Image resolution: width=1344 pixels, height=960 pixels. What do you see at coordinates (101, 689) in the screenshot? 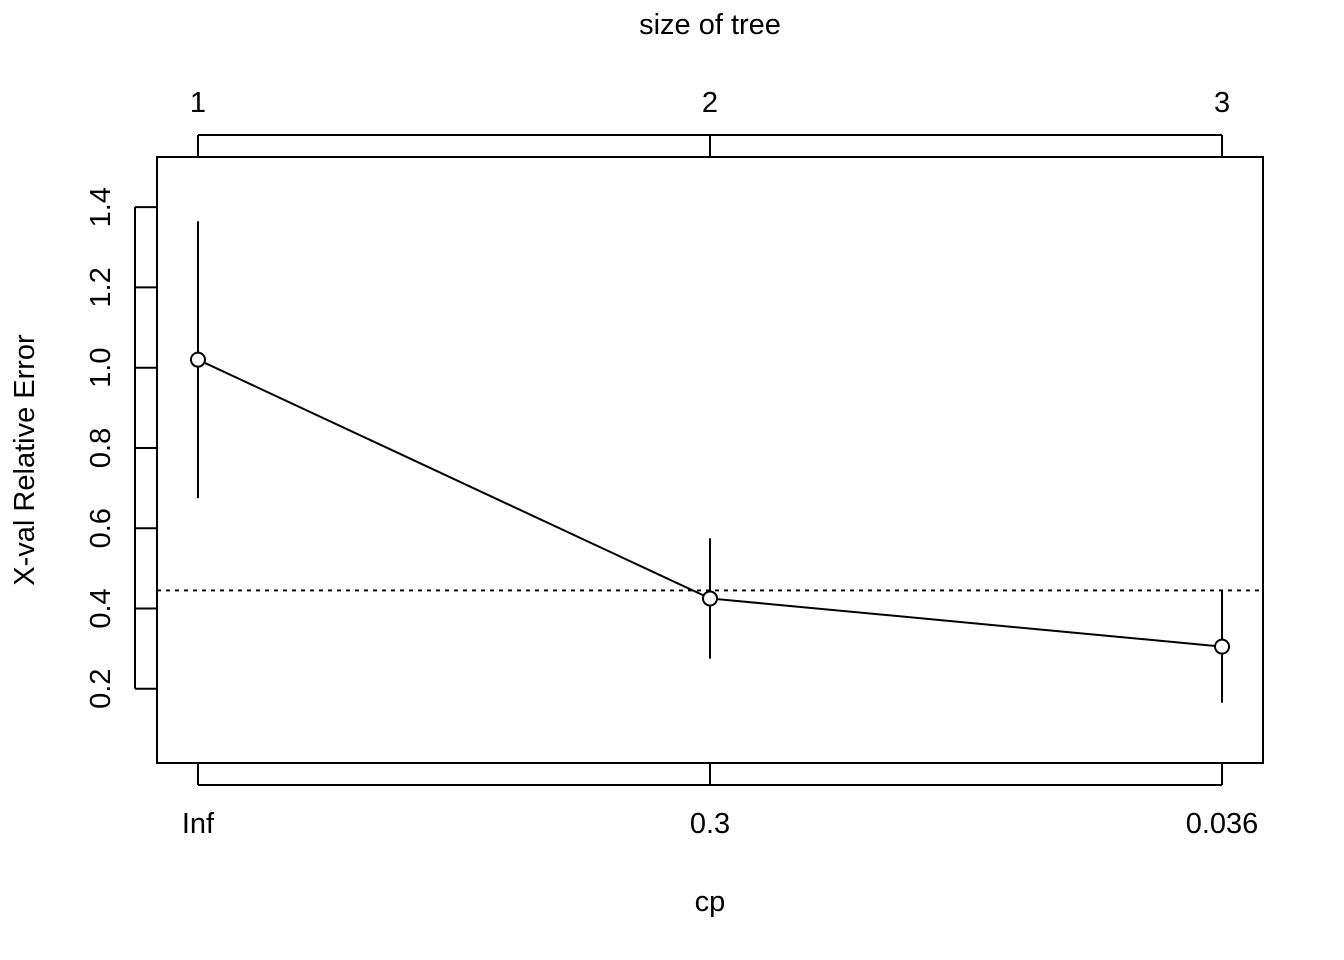
I see `y-tick-label: 0.2` at bounding box center [101, 689].